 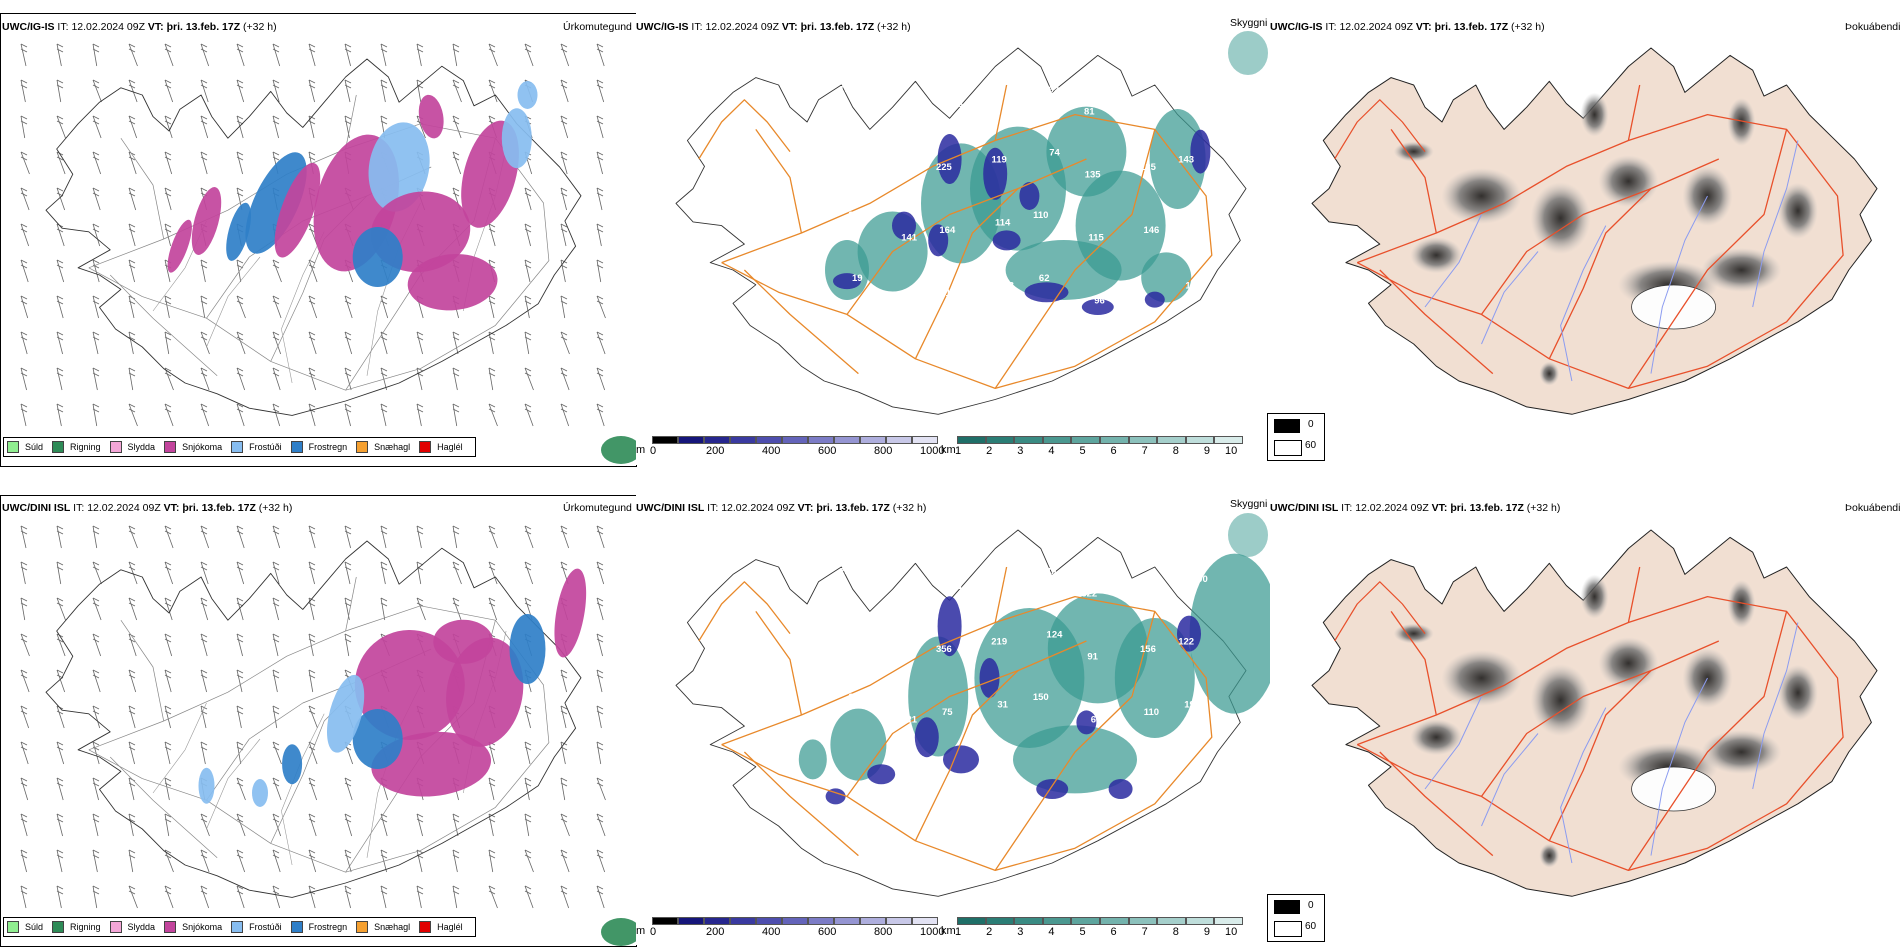 I want to click on visibility-value: 192, so click(x=847, y=89).